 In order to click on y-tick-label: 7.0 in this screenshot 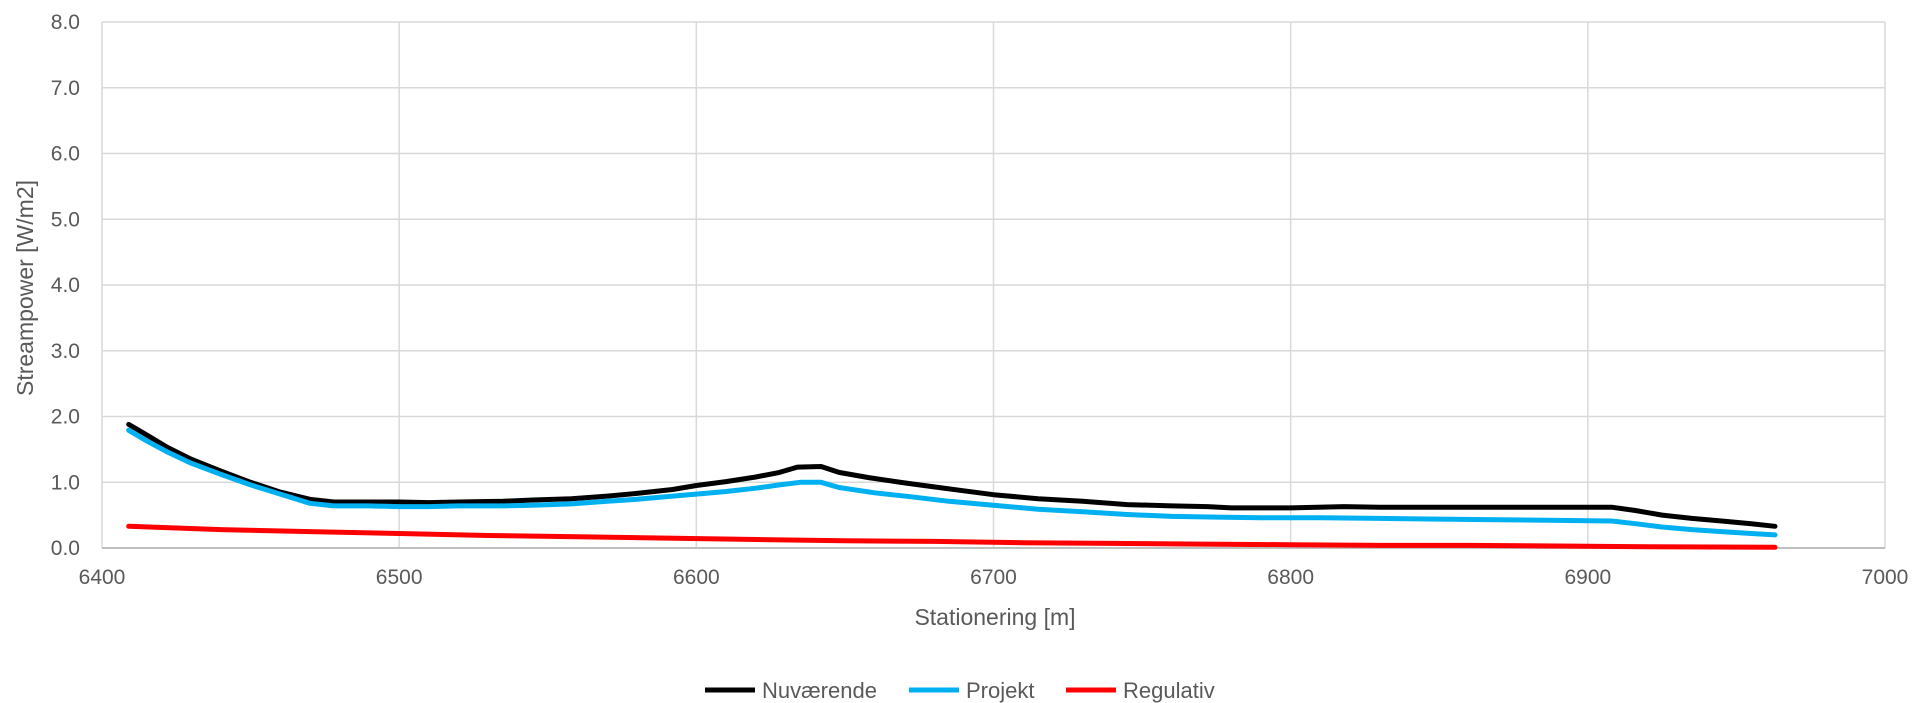, I will do `click(65, 88)`.